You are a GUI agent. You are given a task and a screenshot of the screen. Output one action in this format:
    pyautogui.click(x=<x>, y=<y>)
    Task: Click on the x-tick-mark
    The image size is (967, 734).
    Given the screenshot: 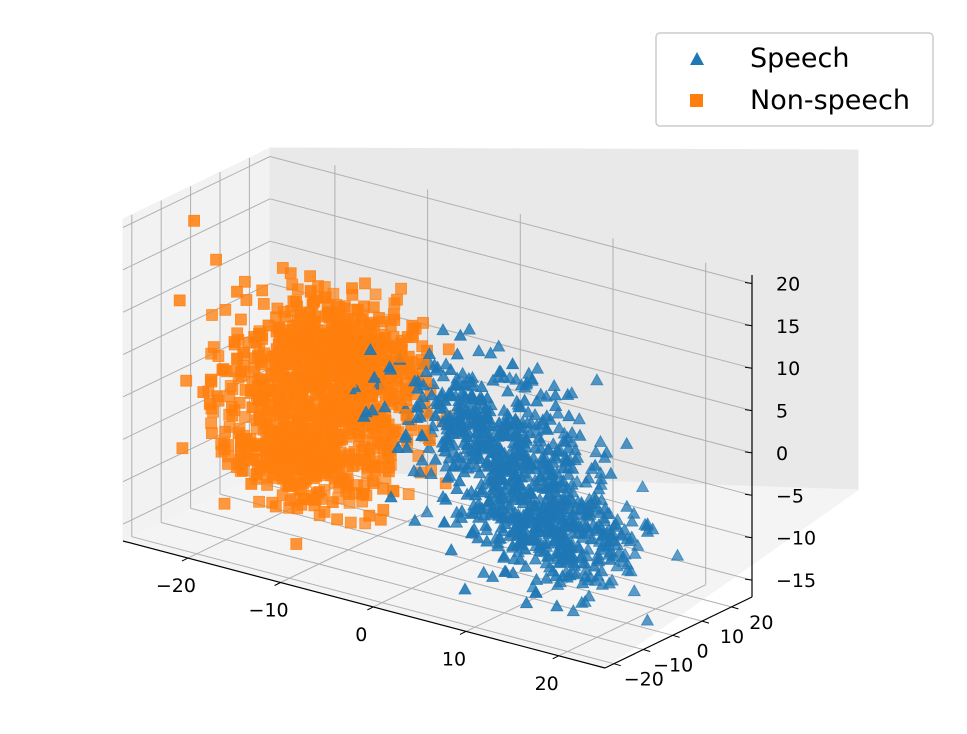 What is the action you would take?
    pyautogui.click(x=370, y=608)
    